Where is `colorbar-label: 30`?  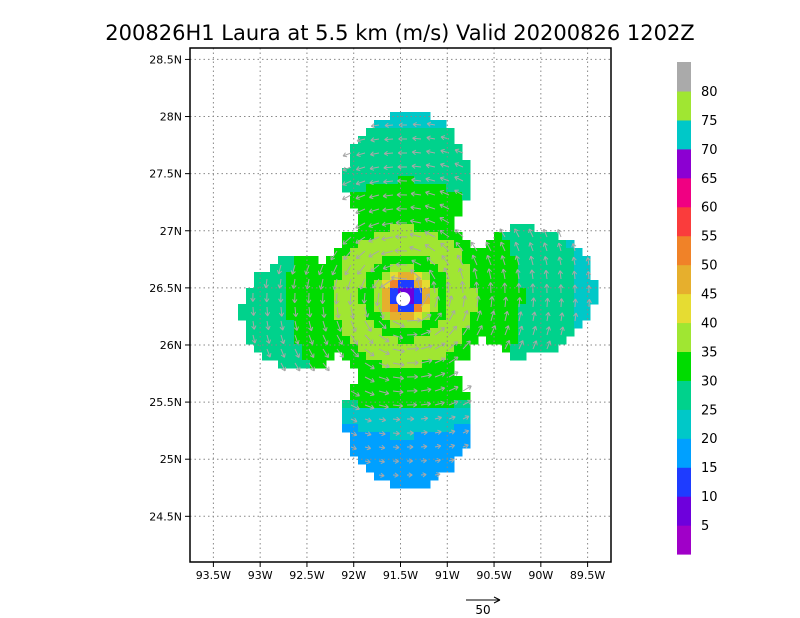 colorbar-label: 30 is located at coordinates (709, 381).